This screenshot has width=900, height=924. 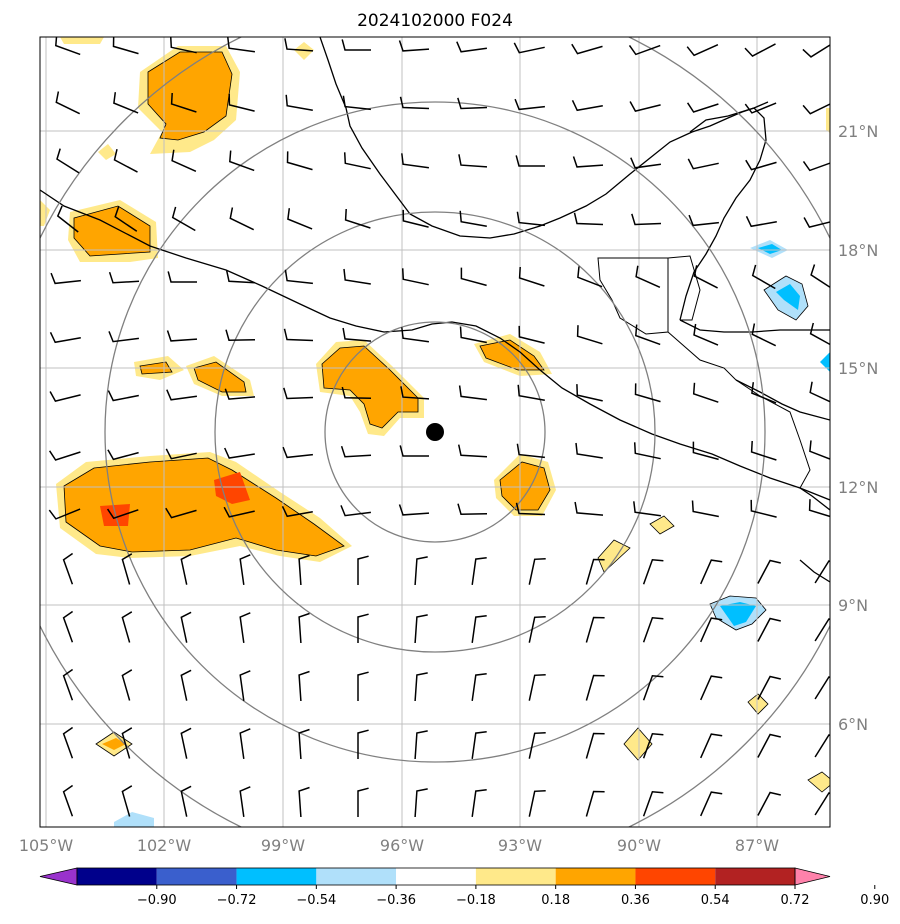 What do you see at coordinates (58, 876) in the screenshot?
I see `colorbar-extend-low` at bounding box center [58, 876].